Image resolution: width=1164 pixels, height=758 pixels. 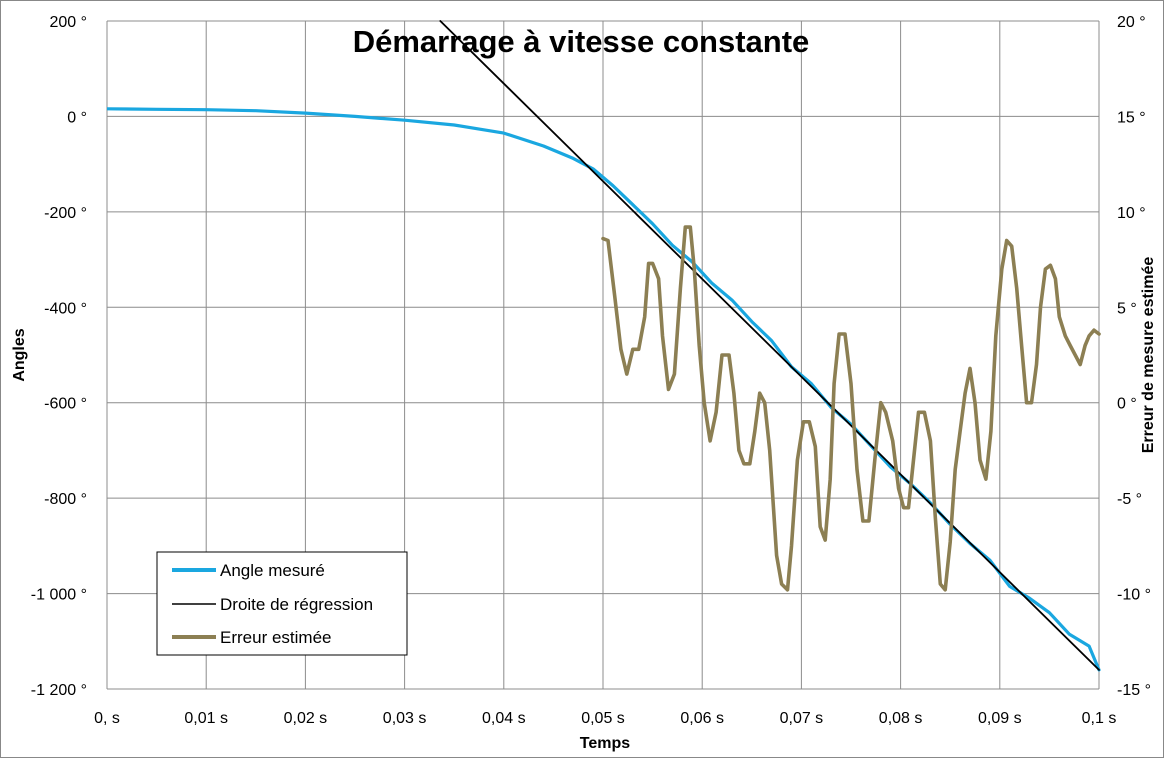 I want to click on y-tick-label: -200 °, so click(x=65, y=213).